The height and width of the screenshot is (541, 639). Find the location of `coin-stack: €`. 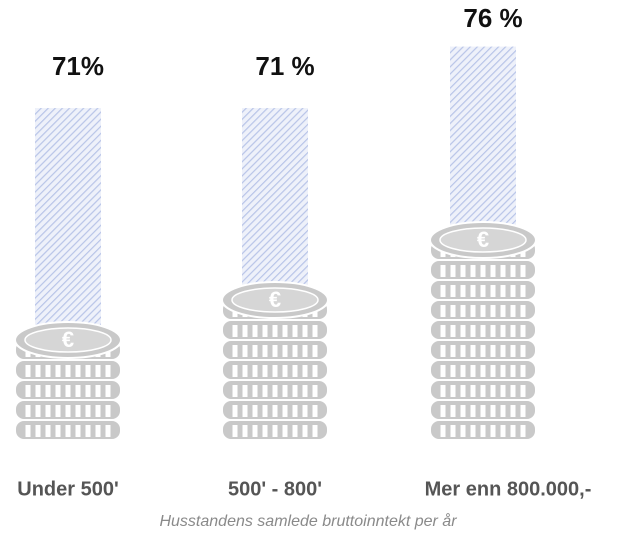

coin-stack: € is located at coordinates (68, 381).